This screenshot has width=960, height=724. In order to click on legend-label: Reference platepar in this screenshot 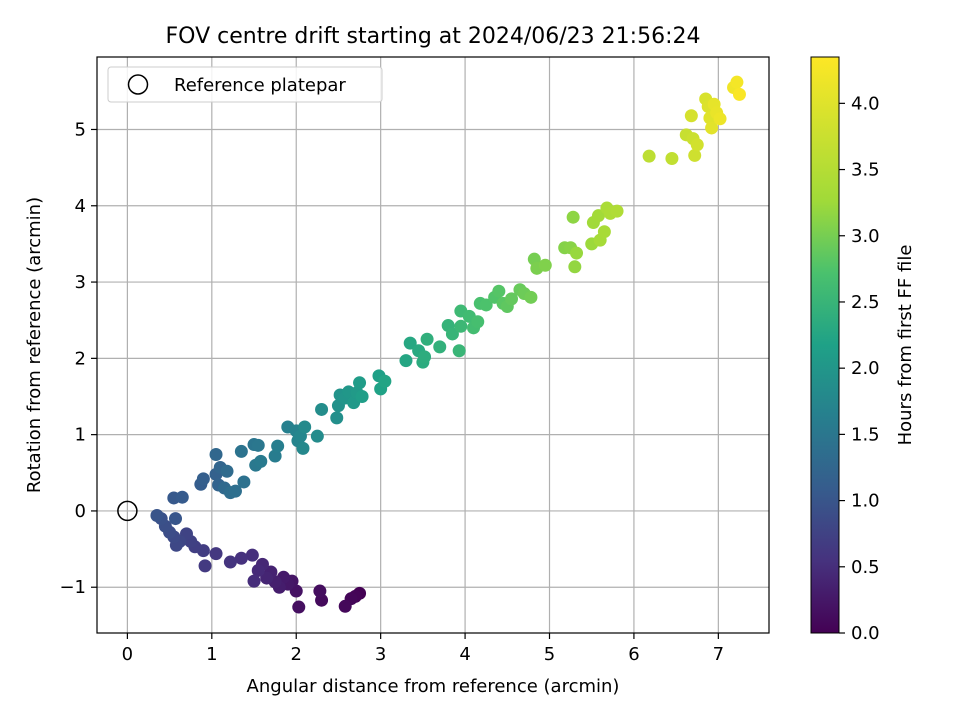, I will do `click(260, 85)`.